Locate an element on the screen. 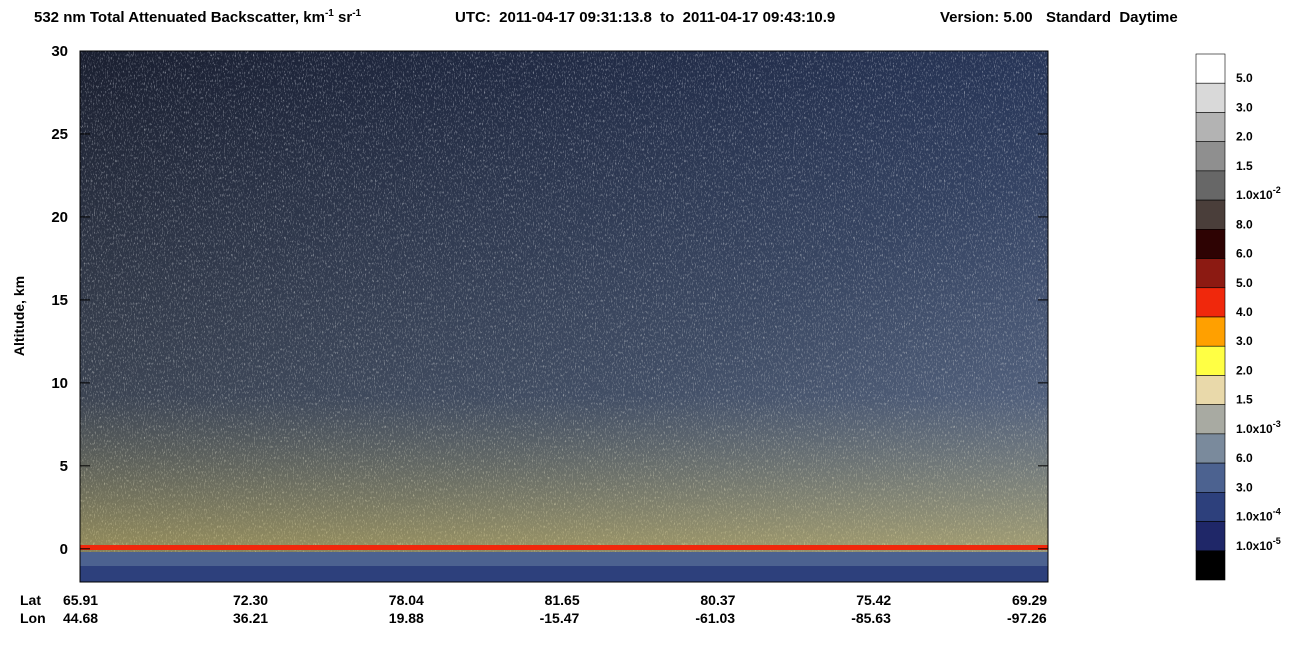 The image size is (1300, 667). y-tick-label: 30 is located at coordinates (59, 51).